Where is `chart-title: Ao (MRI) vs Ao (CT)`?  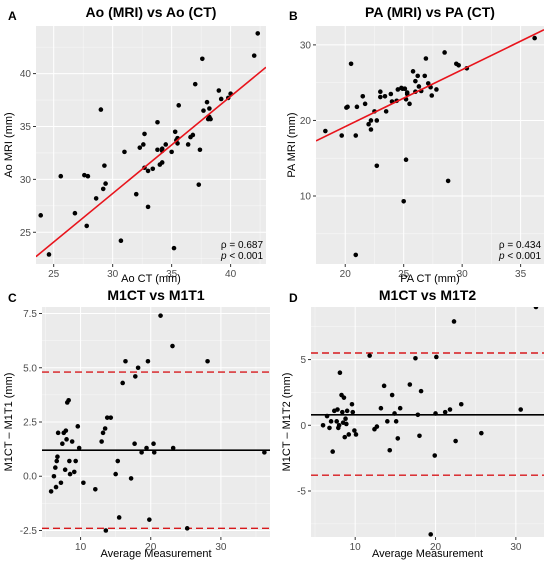
chart-title: Ao (MRI) vs Ao (CT) is located at coordinates (151, 12).